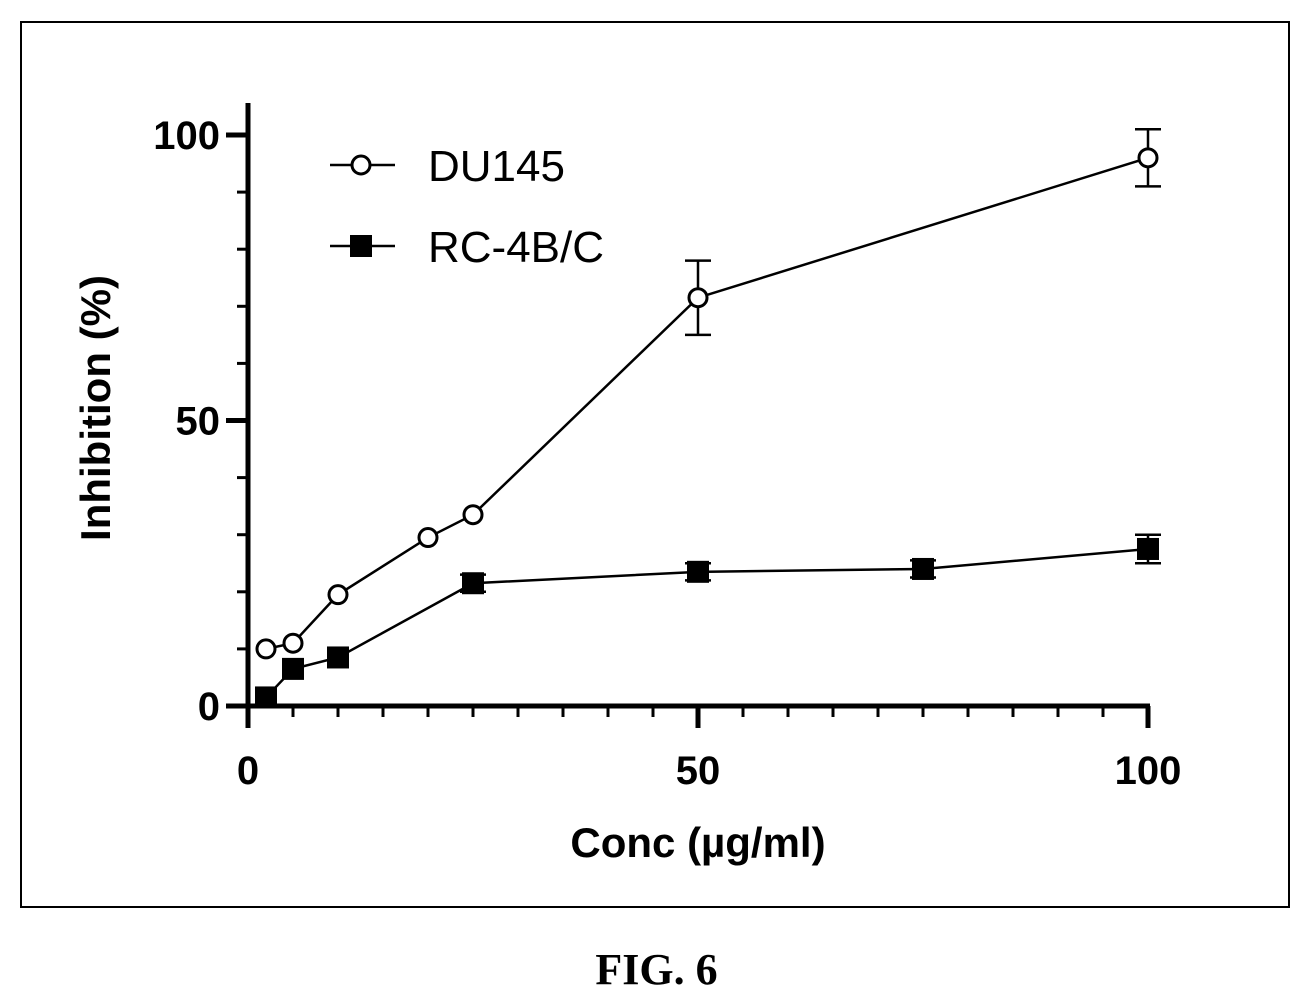  Describe the element at coordinates (209, 707) in the screenshot. I see `y-tick-label: 0` at that location.